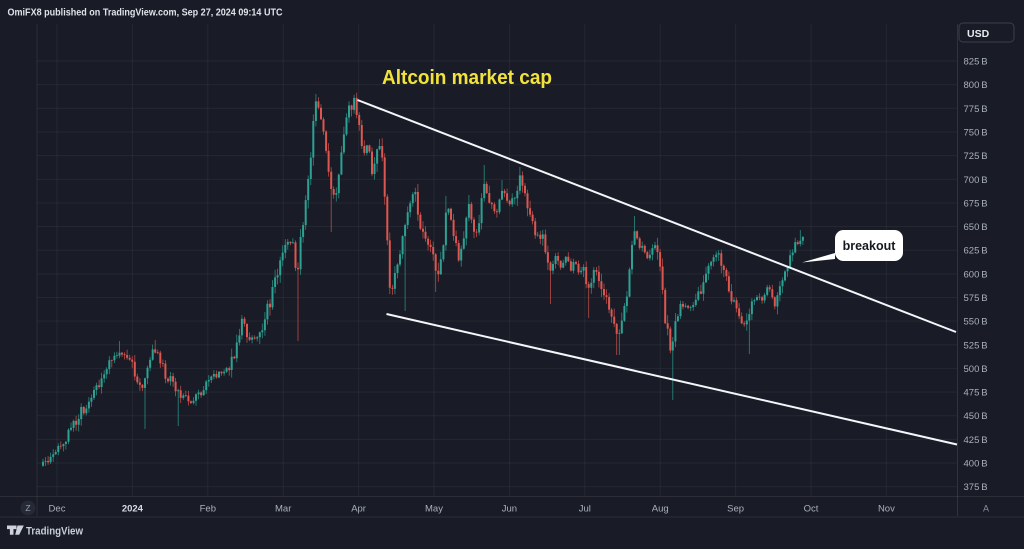 The width and height of the screenshot is (1024, 549). I want to click on svg-text: 375 B, so click(976, 487).